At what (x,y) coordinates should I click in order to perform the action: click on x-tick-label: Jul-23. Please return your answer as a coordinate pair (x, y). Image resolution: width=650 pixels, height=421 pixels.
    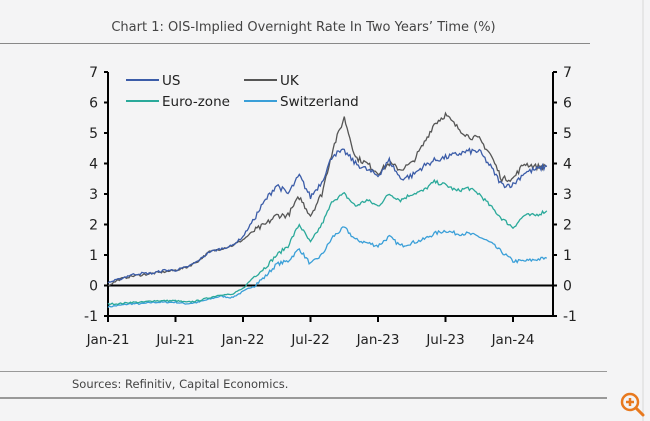
    Looking at the image, I should click on (444, 340).